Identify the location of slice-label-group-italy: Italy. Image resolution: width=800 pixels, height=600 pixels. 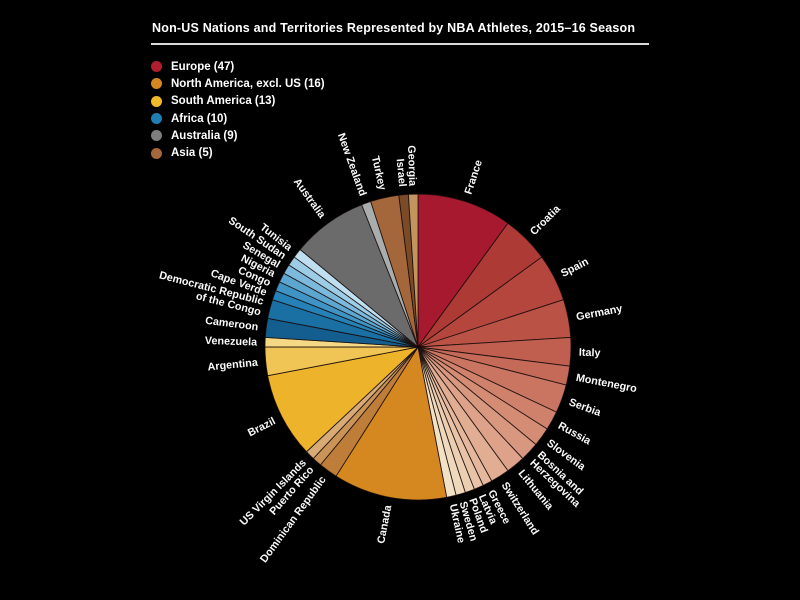
(590, 353).